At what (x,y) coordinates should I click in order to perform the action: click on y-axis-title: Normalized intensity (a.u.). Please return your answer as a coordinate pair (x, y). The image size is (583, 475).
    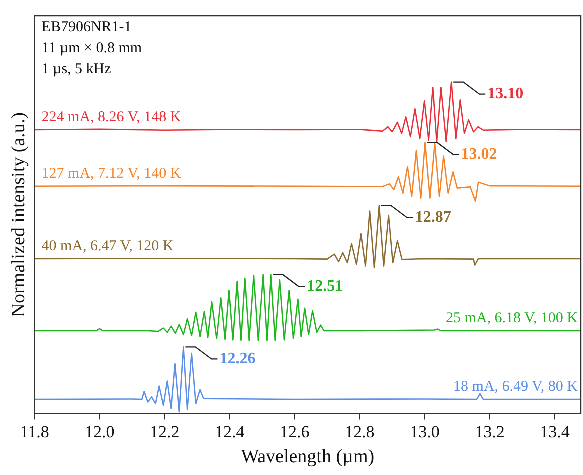
    Looking at the image, I should click on (19, 215).